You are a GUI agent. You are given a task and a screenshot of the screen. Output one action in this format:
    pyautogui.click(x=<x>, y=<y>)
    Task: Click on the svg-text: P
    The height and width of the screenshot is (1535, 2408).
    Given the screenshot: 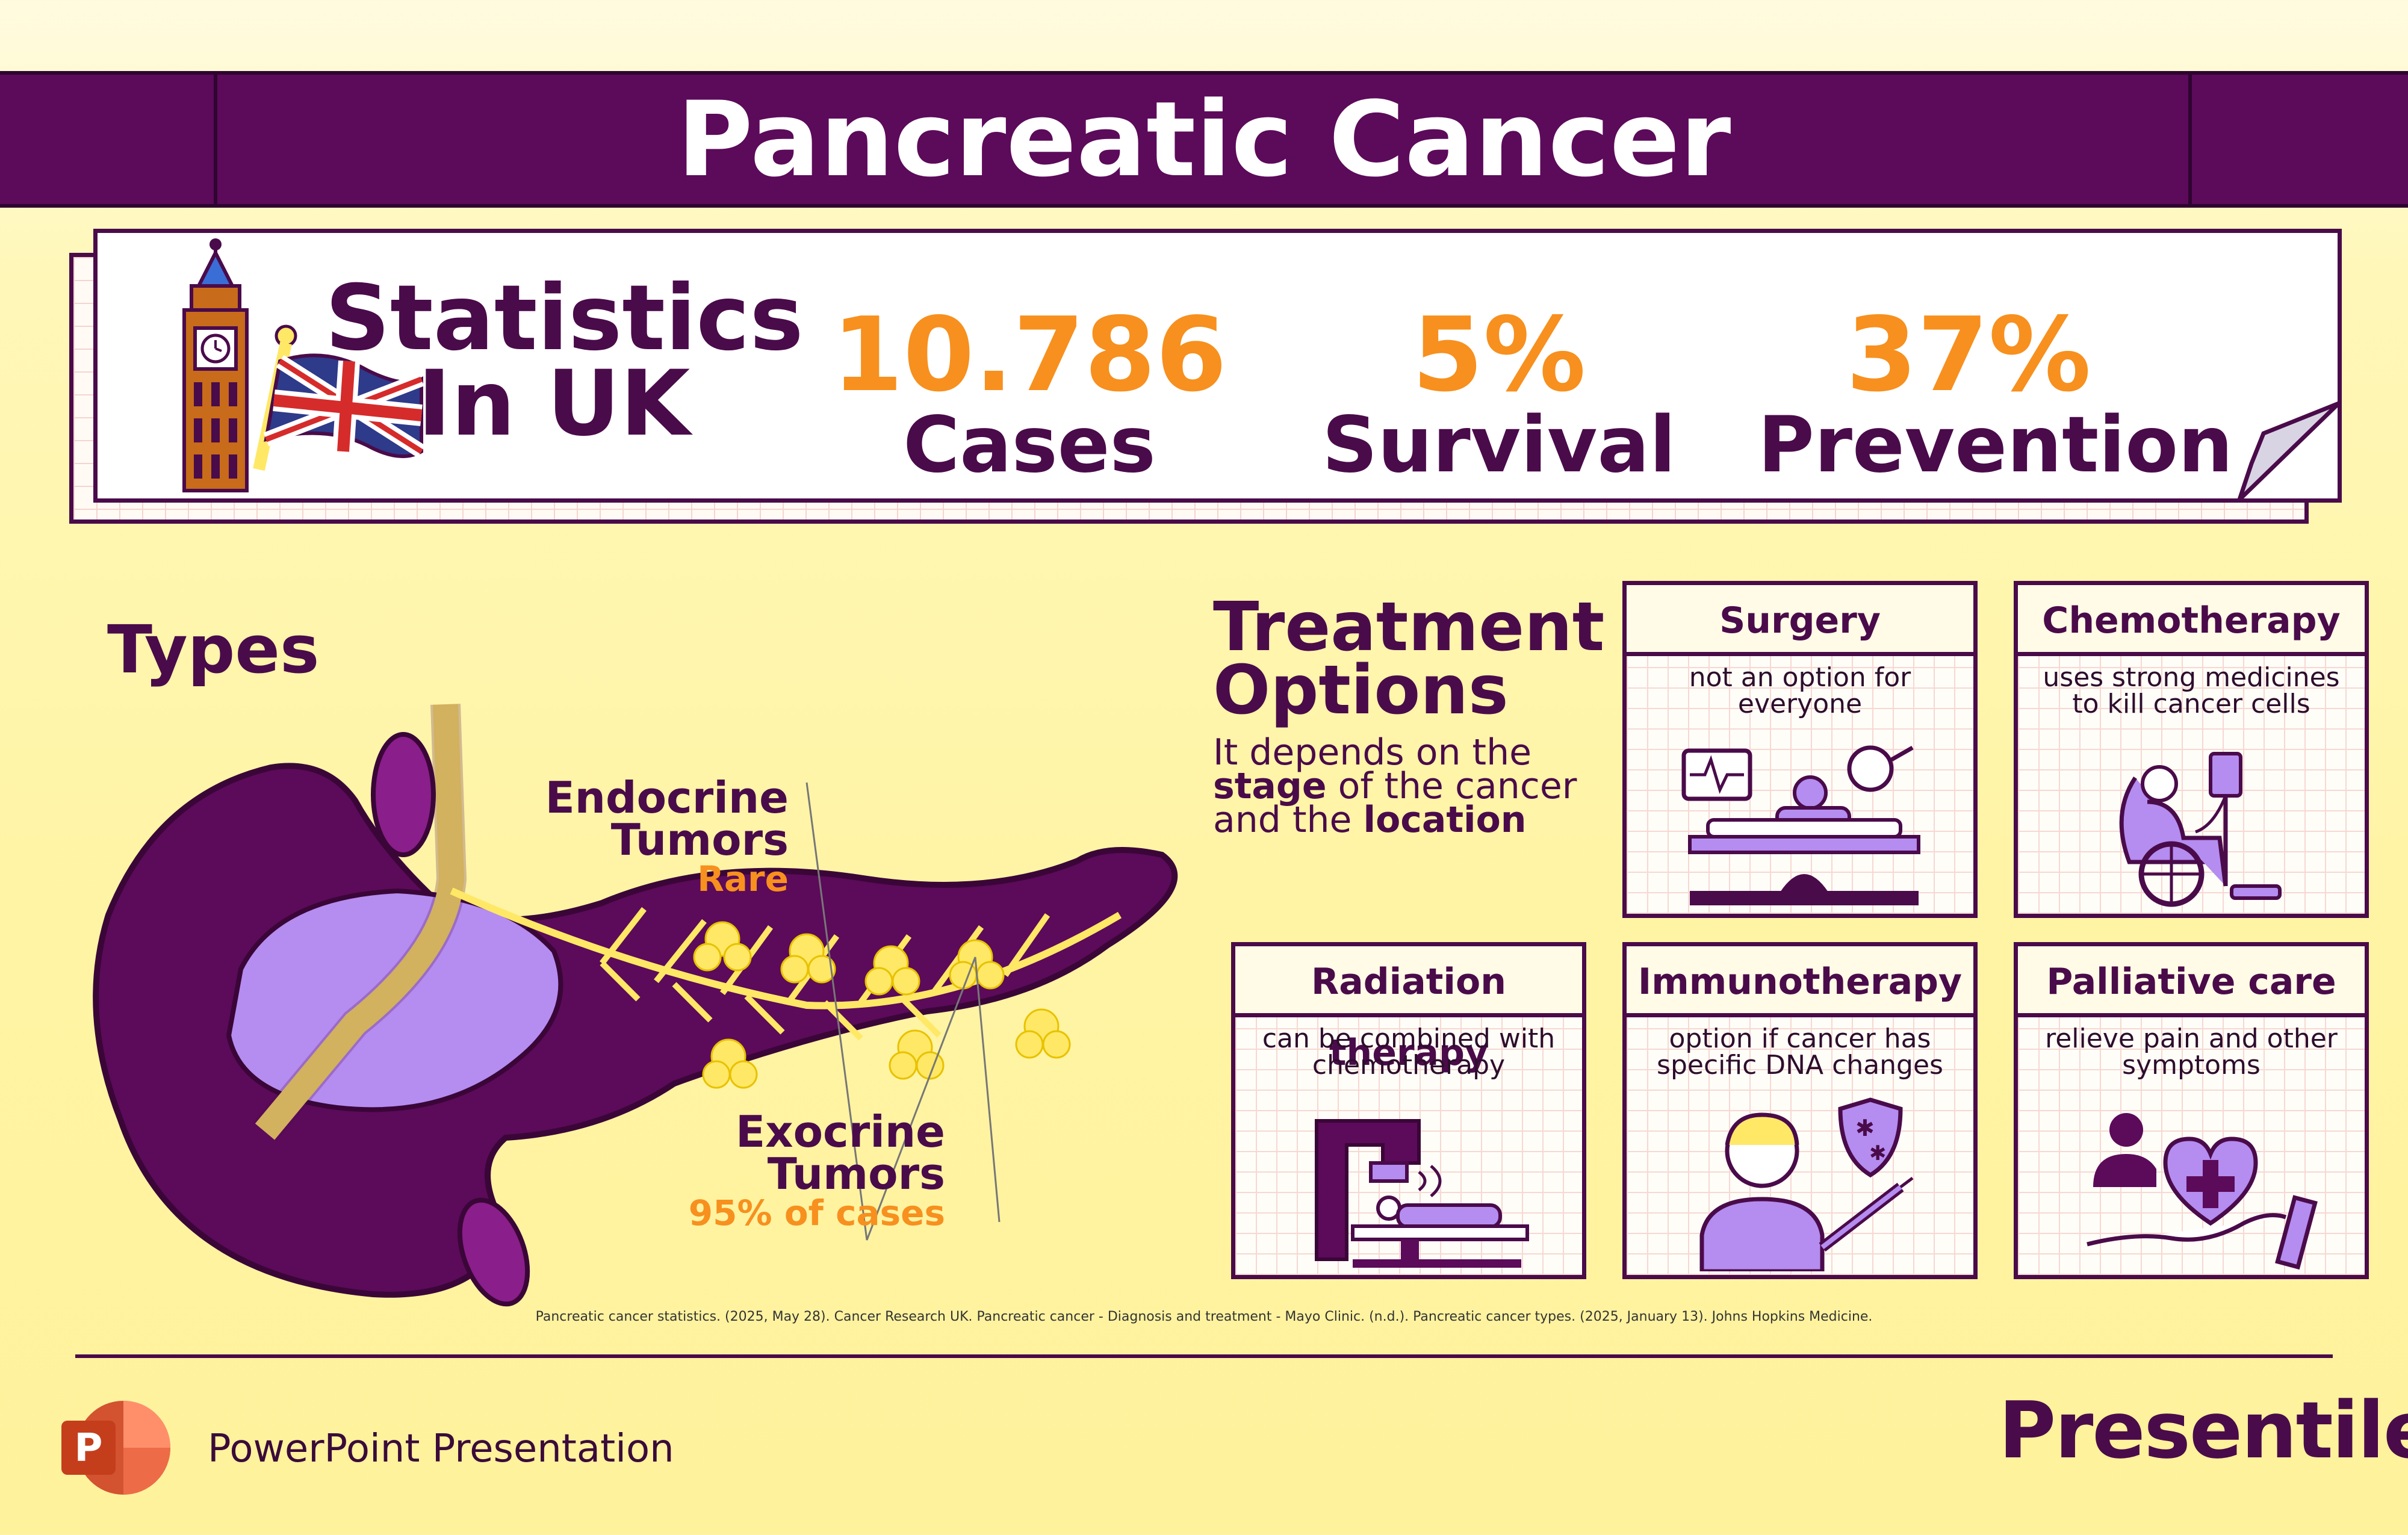 What is the action you would take?
    pyautogui.click(x=89, y=1448)
    